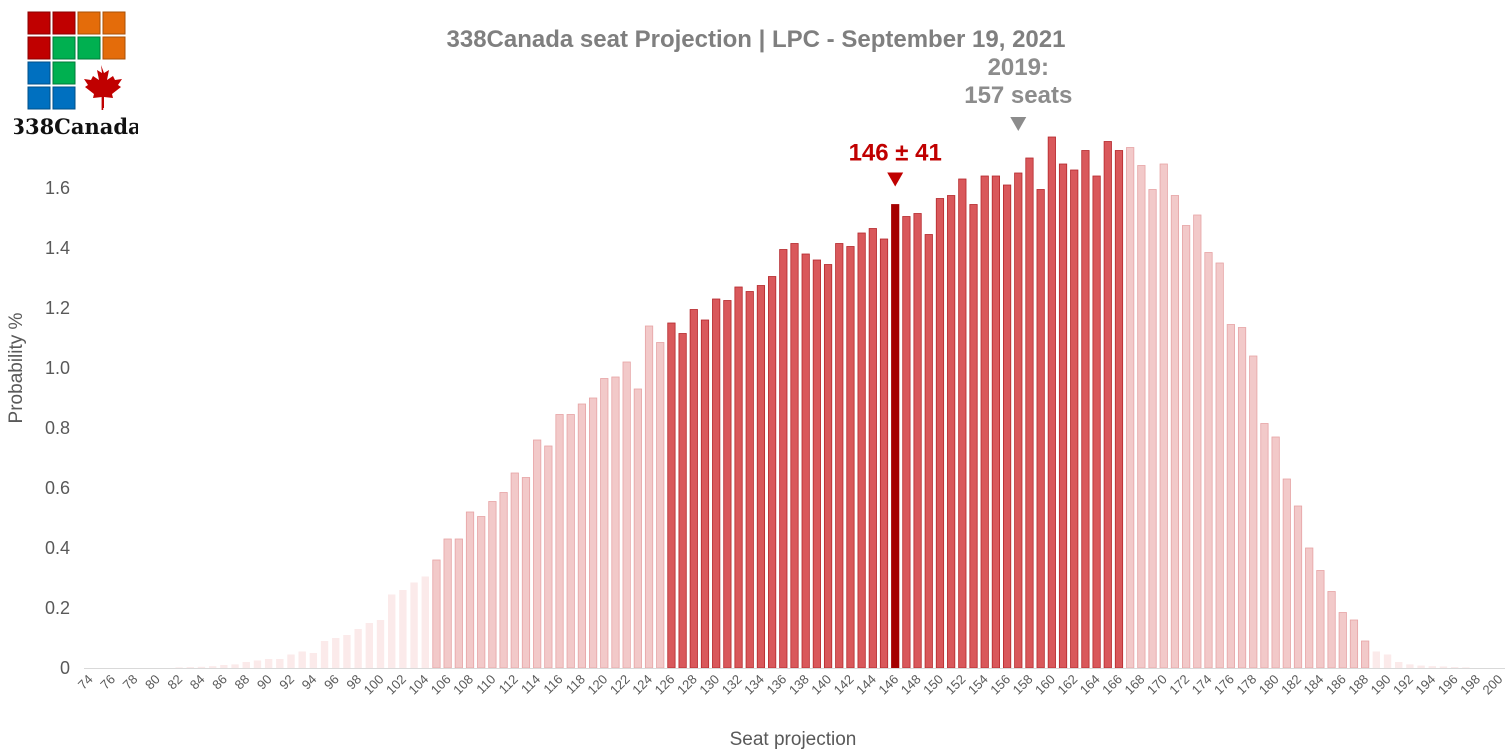 The width and height of the screenshot is (1512, 756). Describe the element at coordinates (821, 685) in the screenshot. I see `x-tick-label: 140` at that location.